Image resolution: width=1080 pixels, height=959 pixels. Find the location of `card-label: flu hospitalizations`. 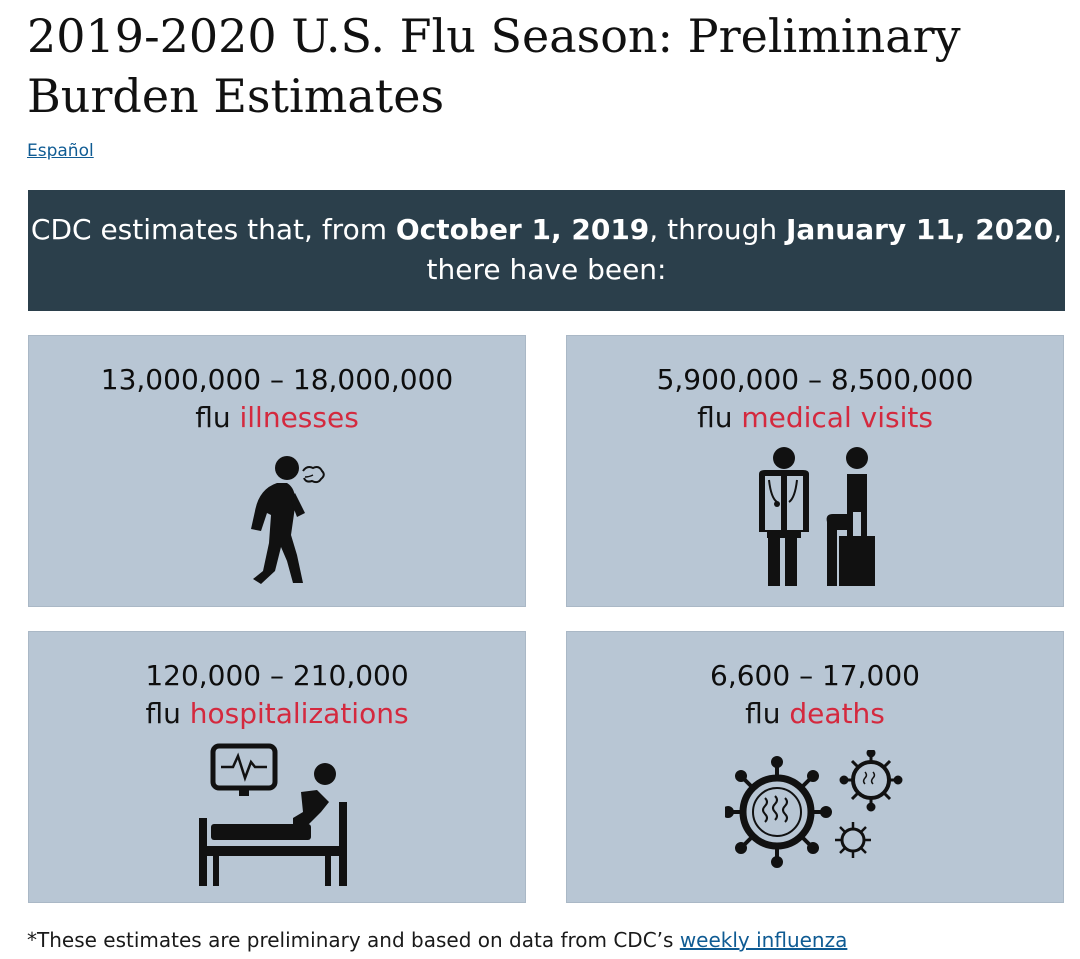

card-label: flu hospitalizations is located at coordinates (277, 713).